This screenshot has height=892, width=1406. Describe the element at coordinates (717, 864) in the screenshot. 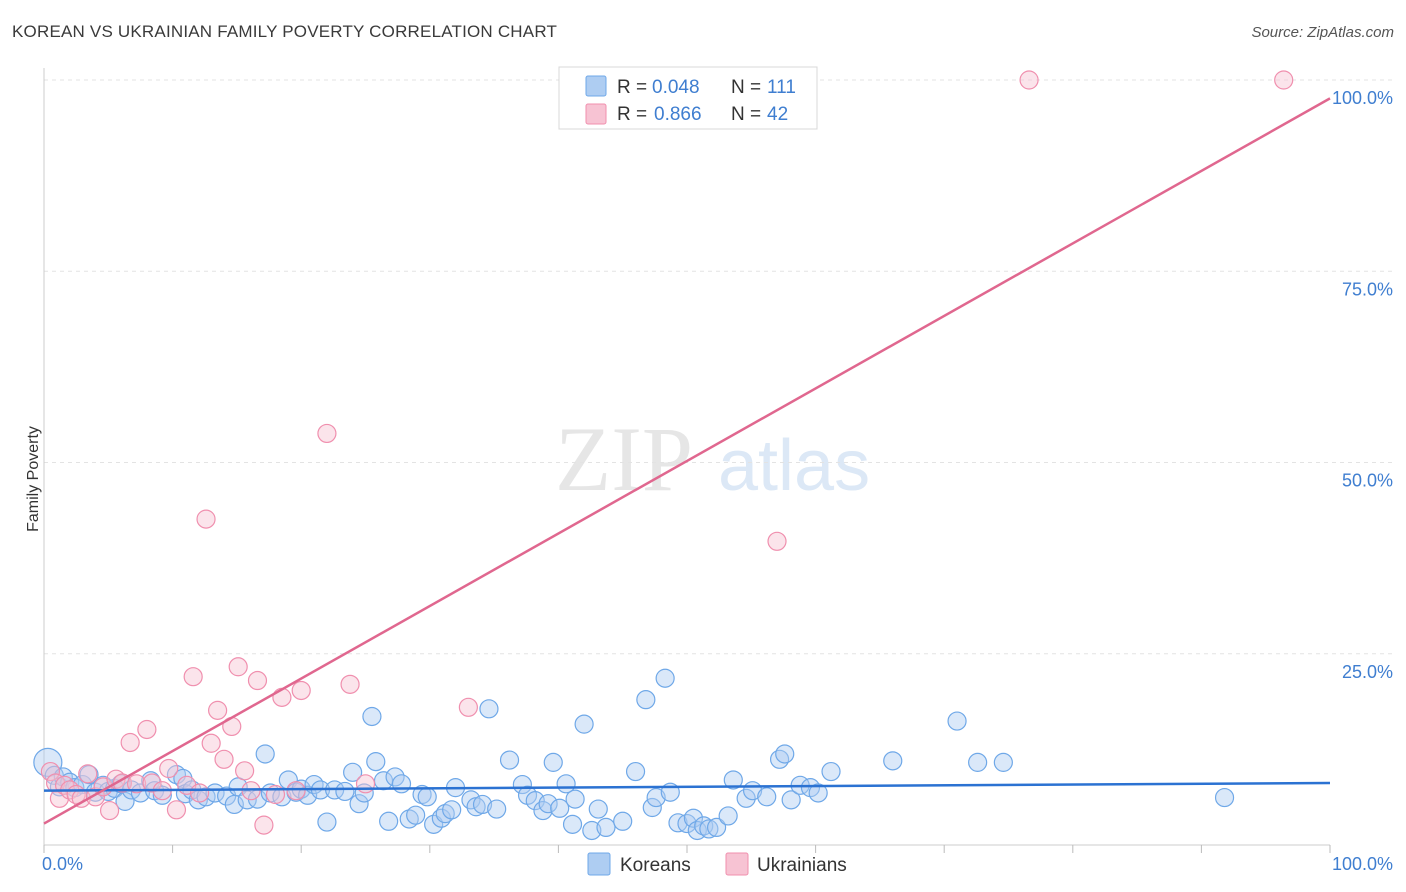

I see `bottom-legend: Koreans Ukrainians` at that location.